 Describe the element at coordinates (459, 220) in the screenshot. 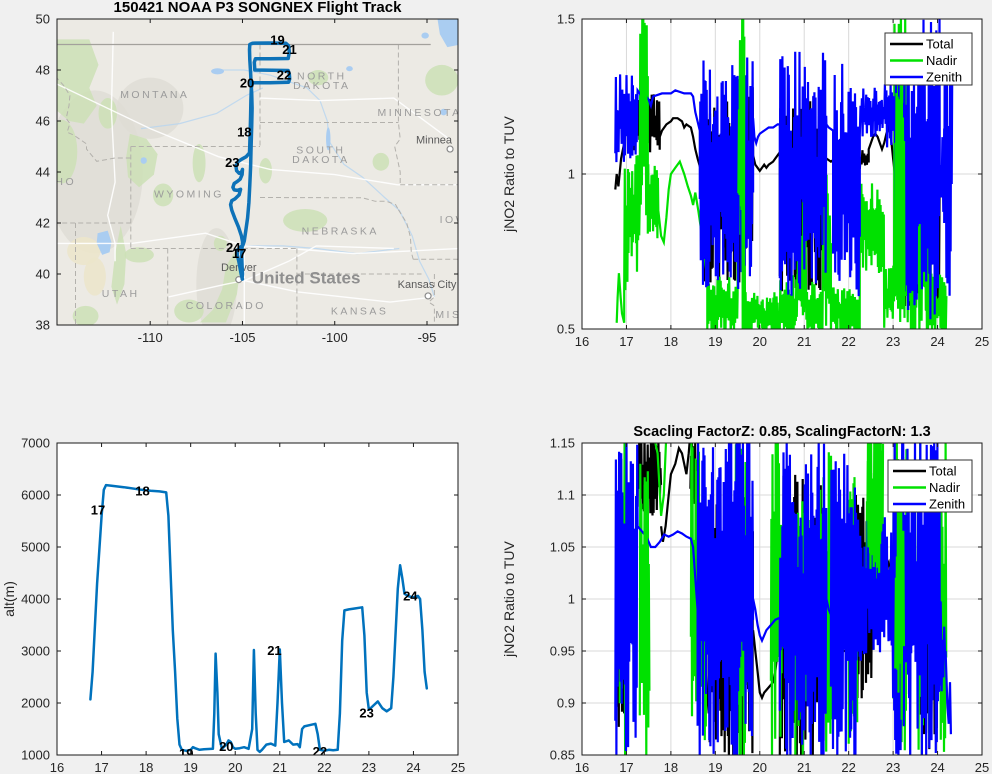

I see `state-label: IOWA` at that location.